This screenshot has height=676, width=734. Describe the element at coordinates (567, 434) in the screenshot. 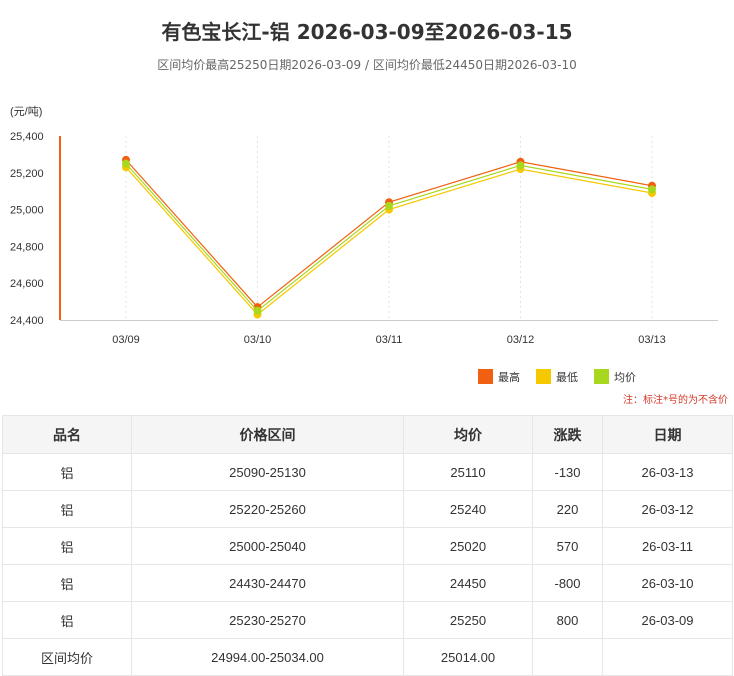

I see `header-change: 涨跌` at that location.